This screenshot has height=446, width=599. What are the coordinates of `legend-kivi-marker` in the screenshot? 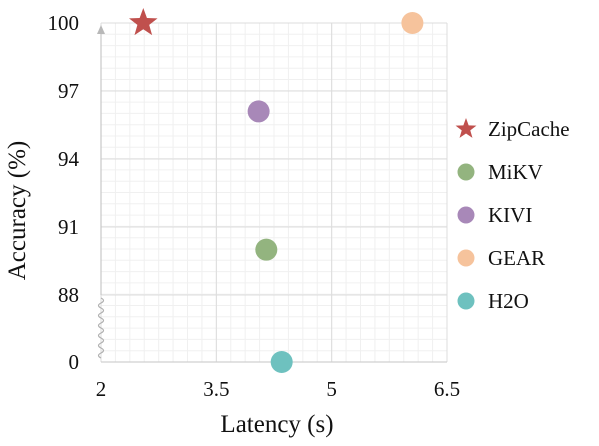 It's located at (466, 215).